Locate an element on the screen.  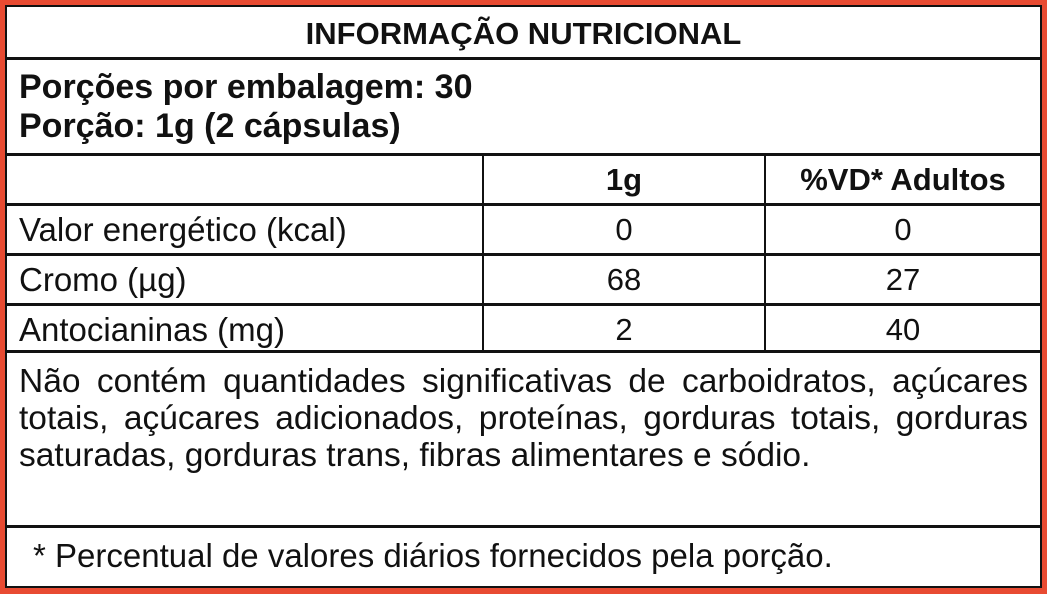
table-row: Antocianinas (mg) 2 40 is located at coordinates (523, 329).